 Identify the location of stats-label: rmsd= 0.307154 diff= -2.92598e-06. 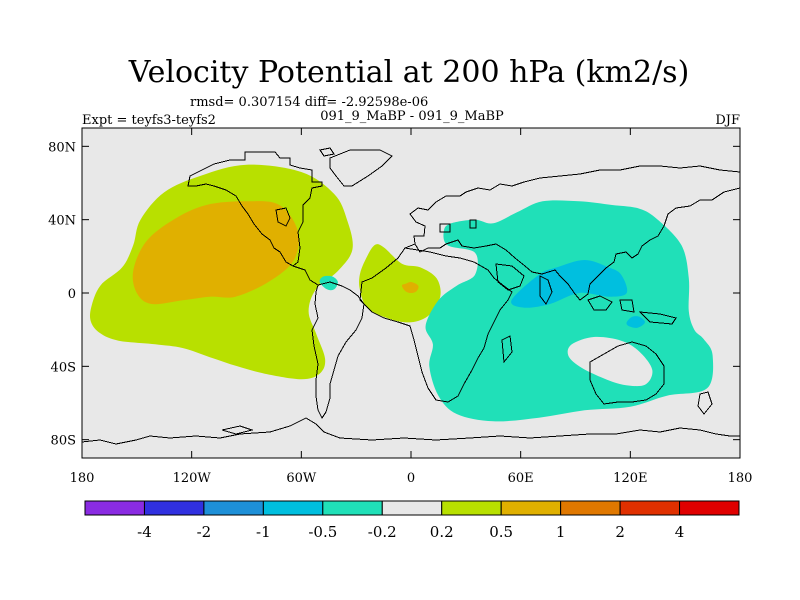
(309, 102).